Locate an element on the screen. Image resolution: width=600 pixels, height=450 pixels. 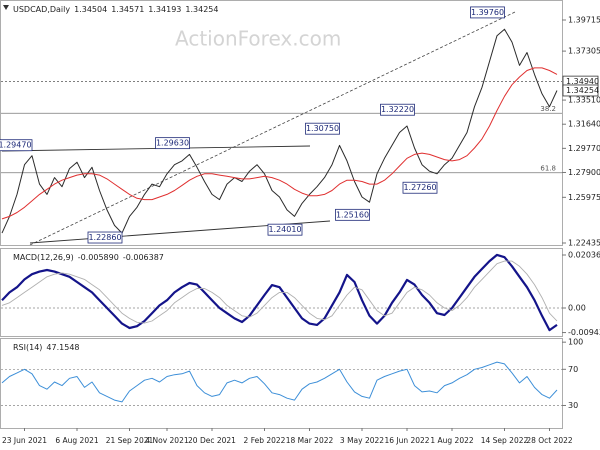
level-label: 1.25160 is located at coordinates (352, 214).